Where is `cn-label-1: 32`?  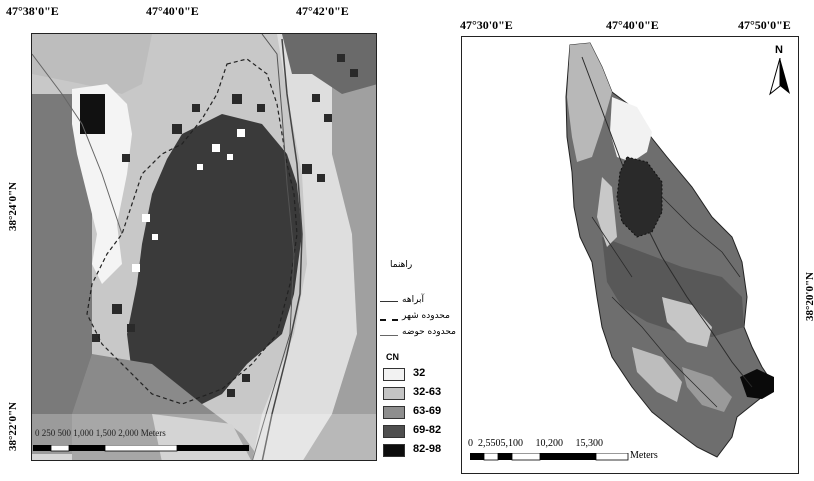
cn-label-1: 32 is located at coordinates (419, 373).